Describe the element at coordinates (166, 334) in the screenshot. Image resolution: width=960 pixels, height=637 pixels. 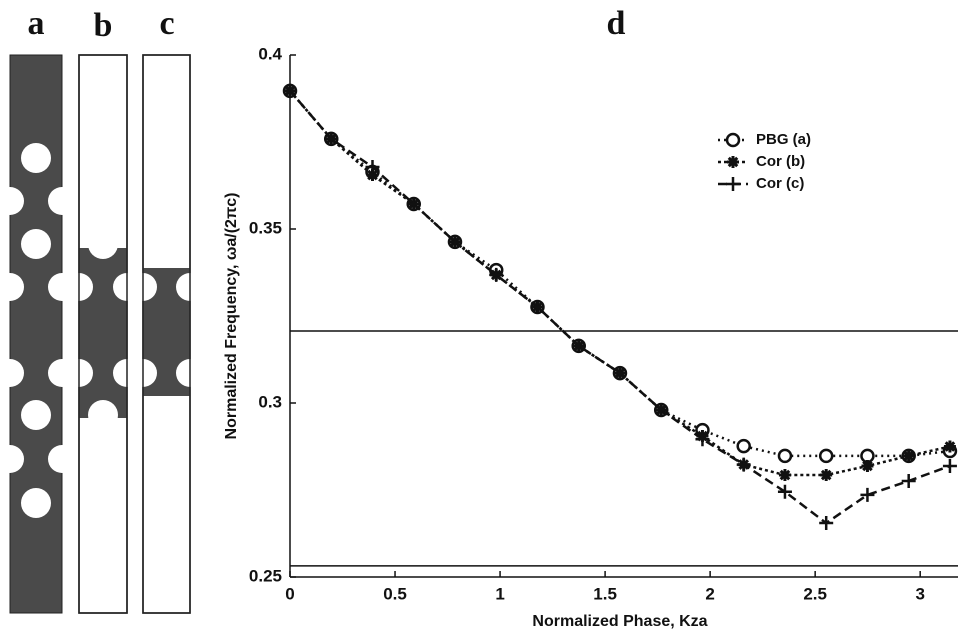
I see `structure-c` at that location.